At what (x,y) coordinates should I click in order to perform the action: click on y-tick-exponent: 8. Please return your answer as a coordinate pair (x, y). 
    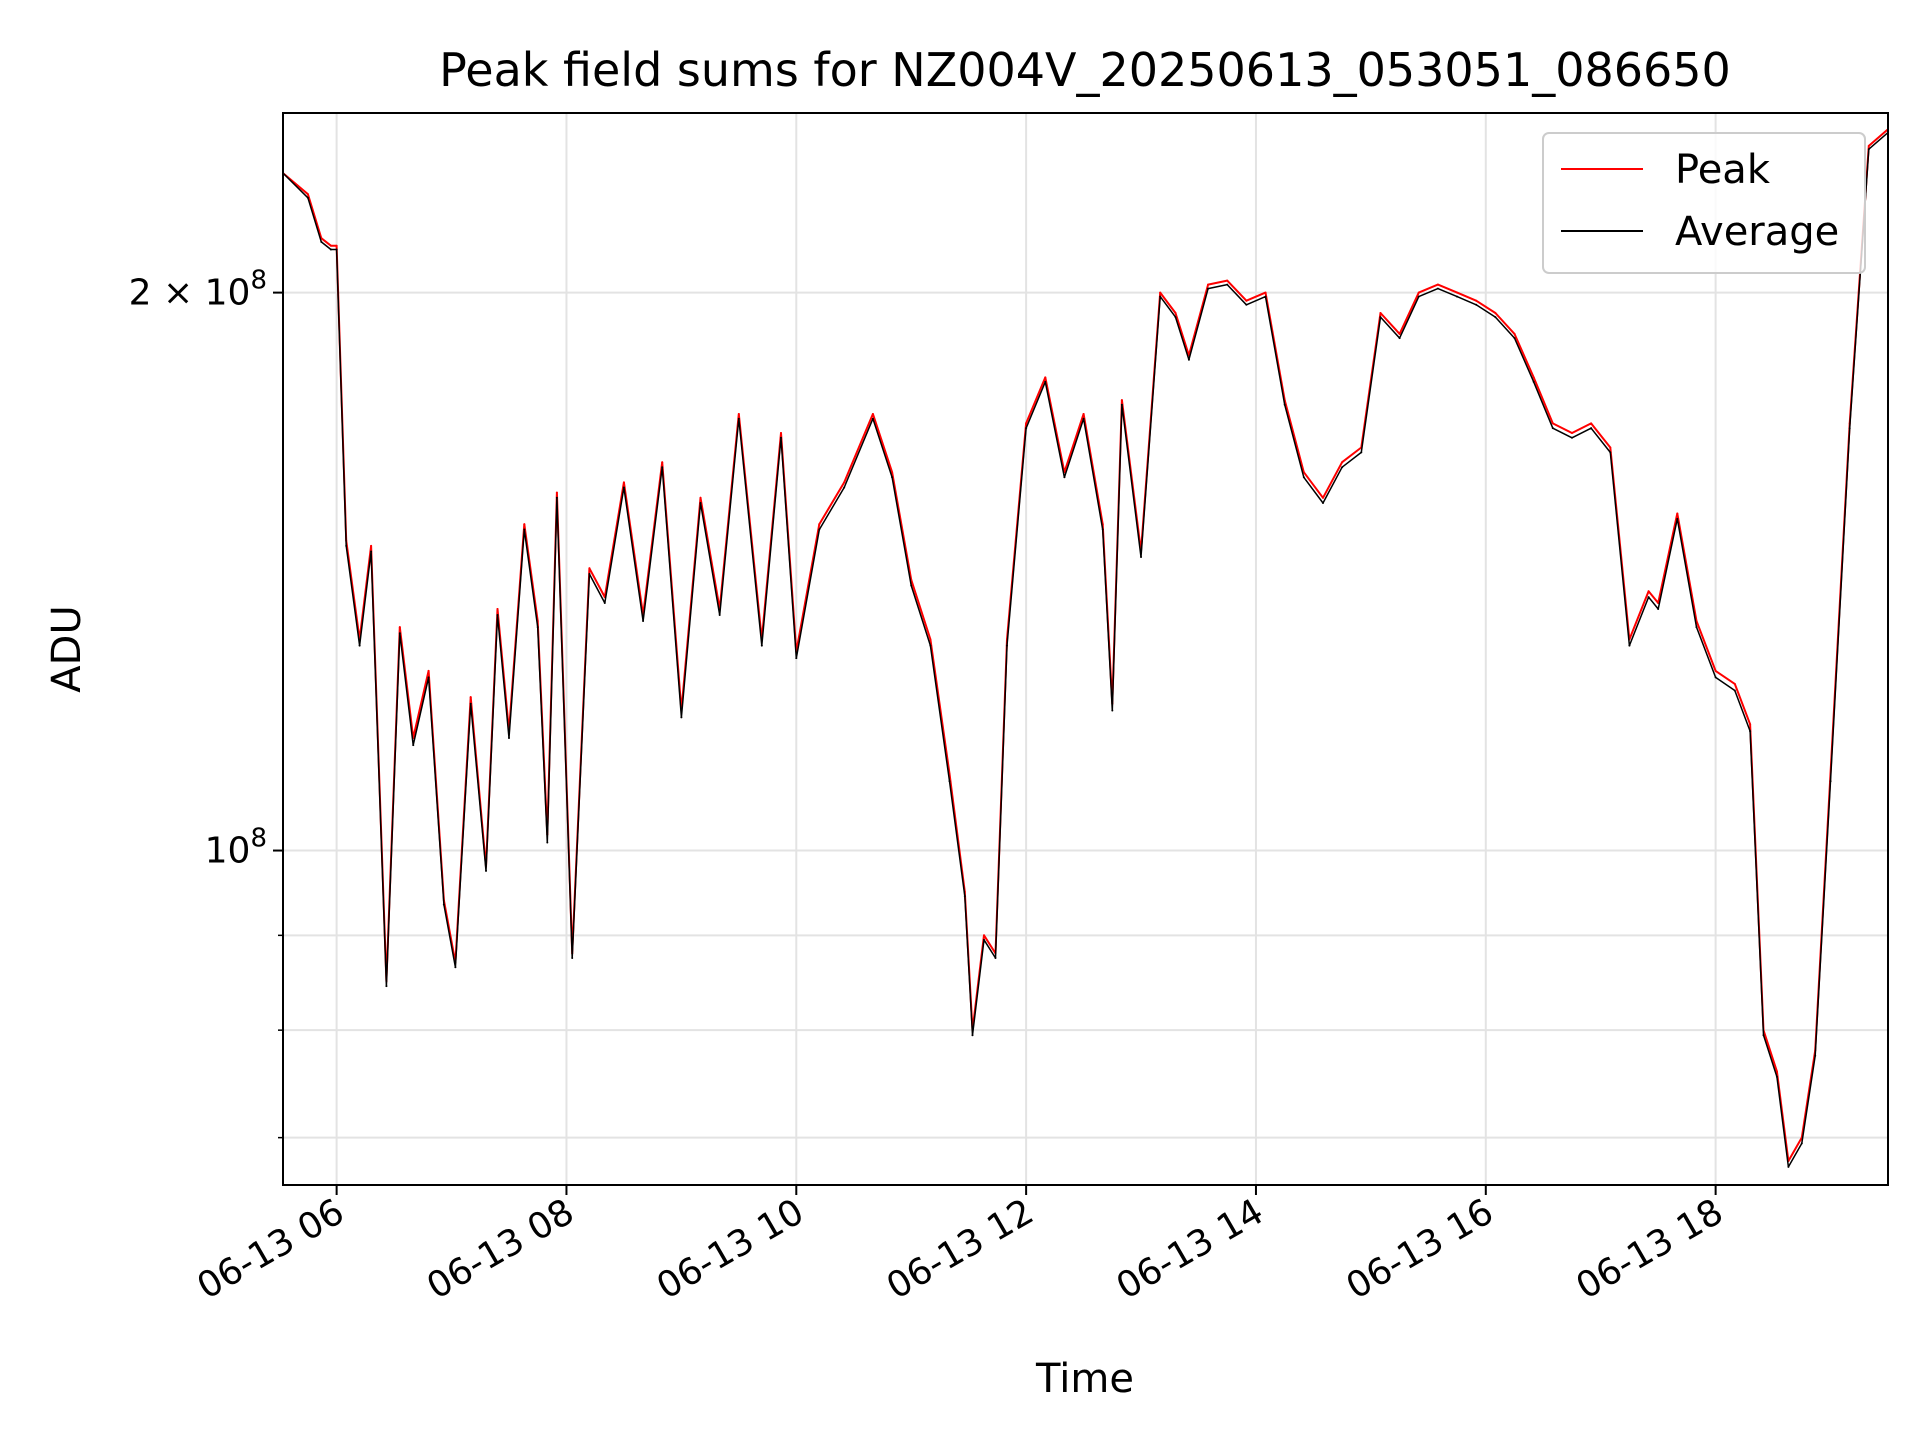
    Looking at the image, I should click on (258, 839).